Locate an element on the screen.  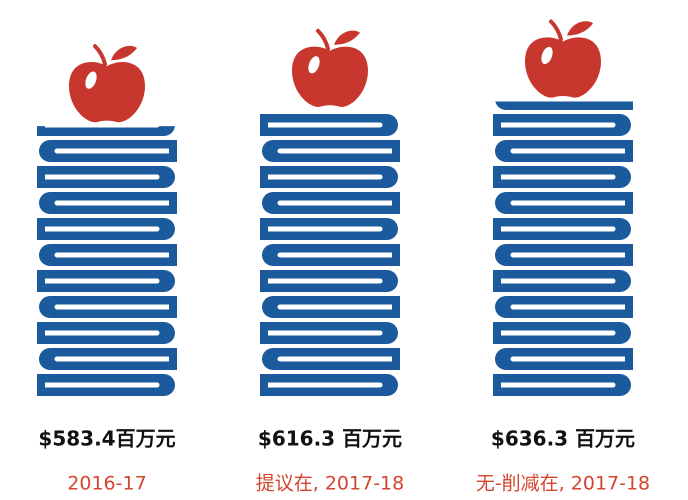
category-label: 无-削减在, 2017-18 is located at coordinates (563, 484).